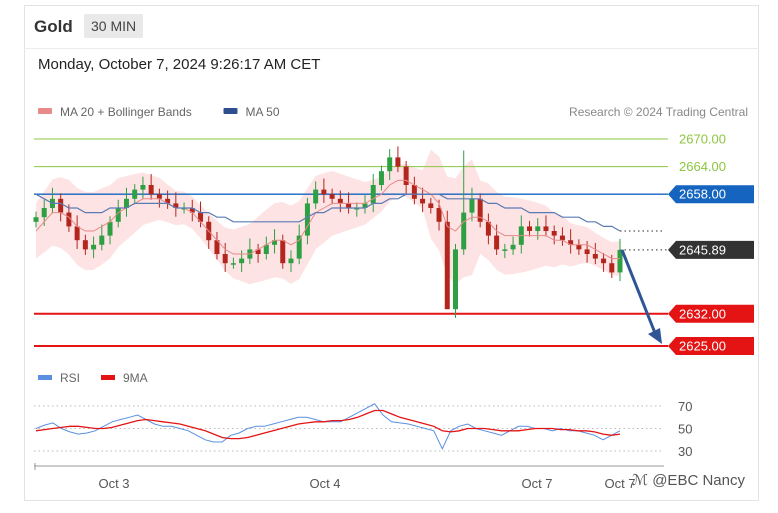 This screenshot has height=513, width=778. Describe the element at coordinates (685, 451) in the screenshot. I see `rsi-tick-2: 30` at that location.